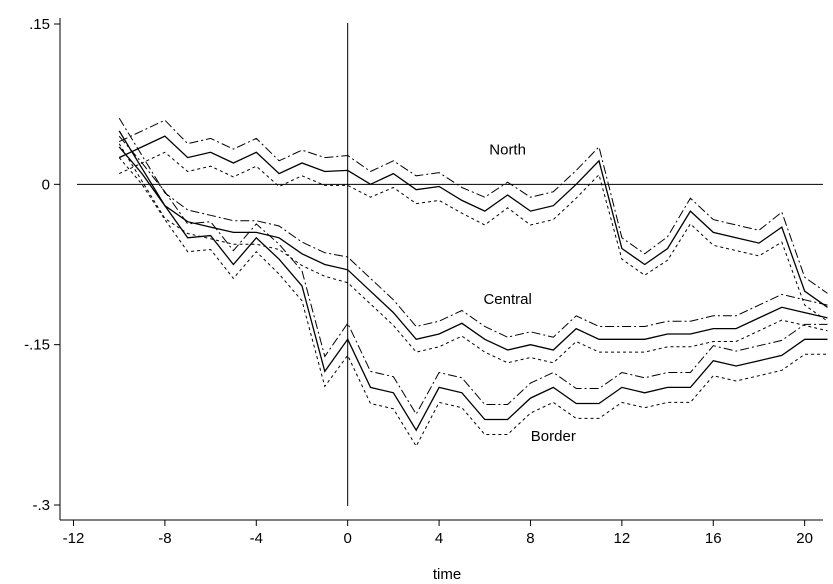  Describe the element at coordinates (256, 538) in the screenshot. I see `x-tick-label: -4` at that location.